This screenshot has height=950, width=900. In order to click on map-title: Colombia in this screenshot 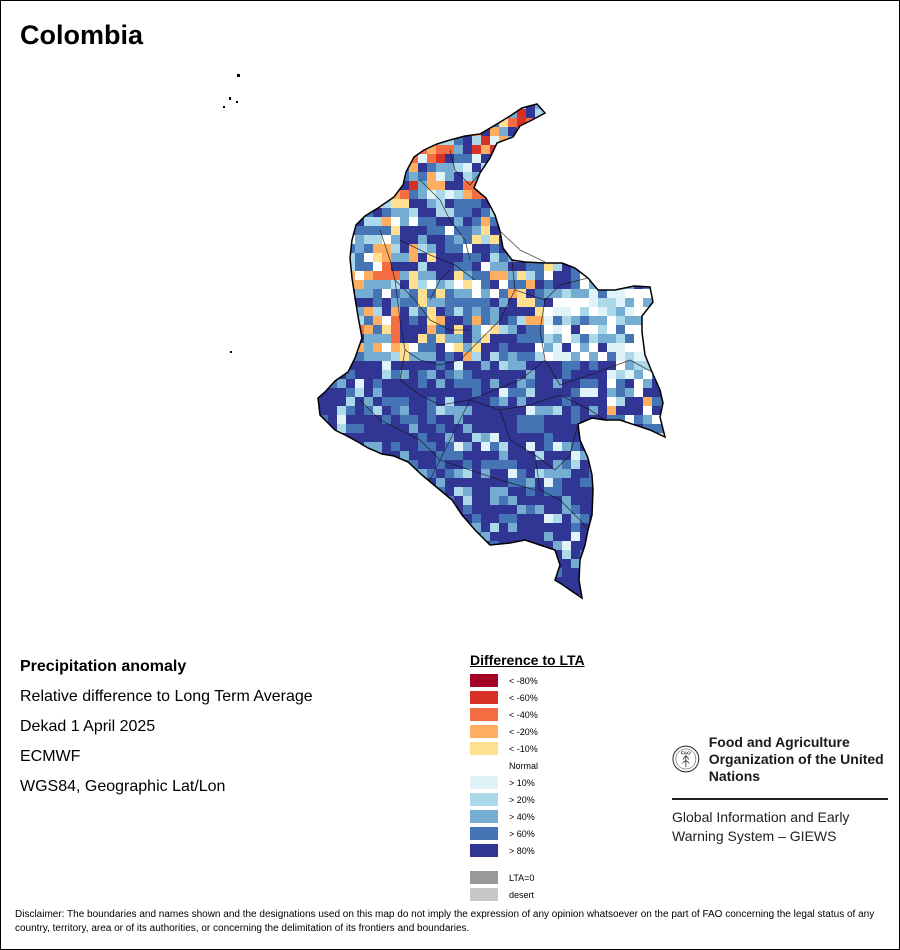, I will do `click(82, 35)`.